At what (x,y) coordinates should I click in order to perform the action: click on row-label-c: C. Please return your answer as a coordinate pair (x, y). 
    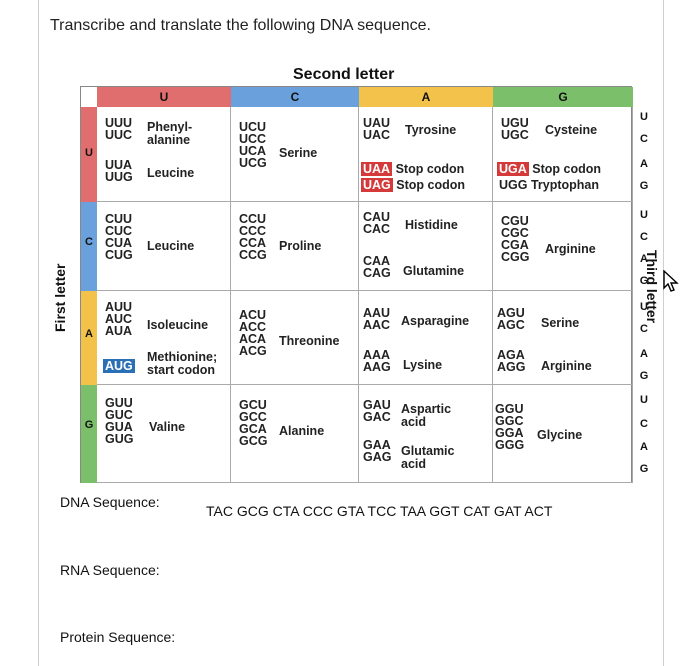
    Looking at the image, I should click on (89, 242).